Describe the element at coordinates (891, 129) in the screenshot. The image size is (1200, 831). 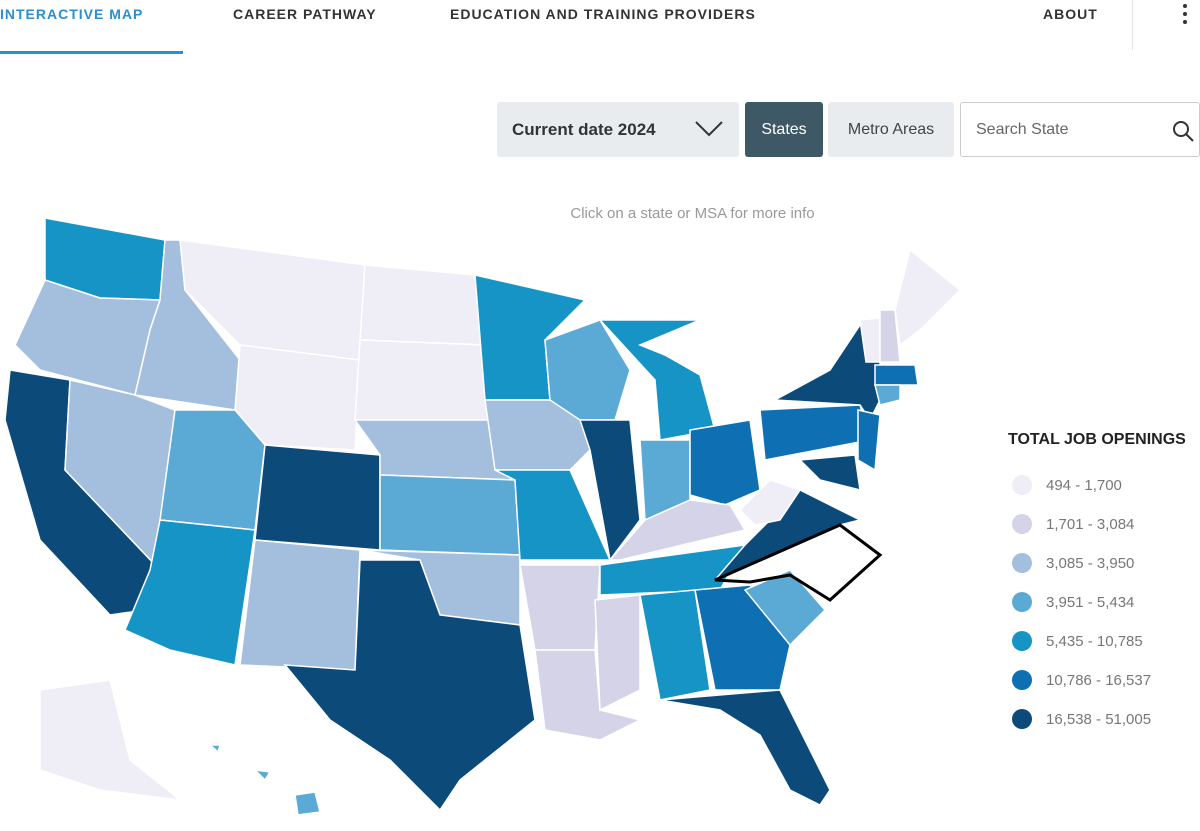
I see `tab-button: Metro Areas` at that location.